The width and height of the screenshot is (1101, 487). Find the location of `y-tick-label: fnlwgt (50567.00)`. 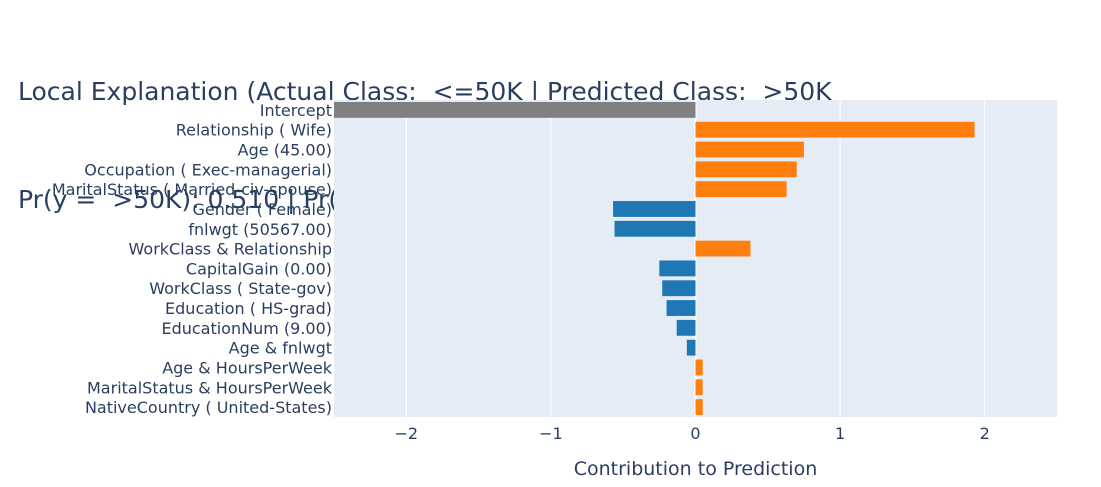

y-tick-label: fnlwgt (50567.00) is located at coordinates (260, 229).